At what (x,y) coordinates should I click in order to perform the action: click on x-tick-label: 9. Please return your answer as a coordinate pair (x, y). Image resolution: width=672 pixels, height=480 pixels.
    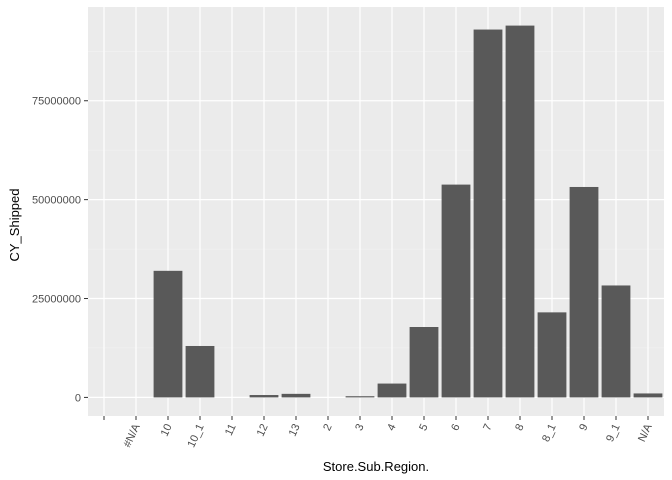
    Looking at the image, I should click on (583, 427).